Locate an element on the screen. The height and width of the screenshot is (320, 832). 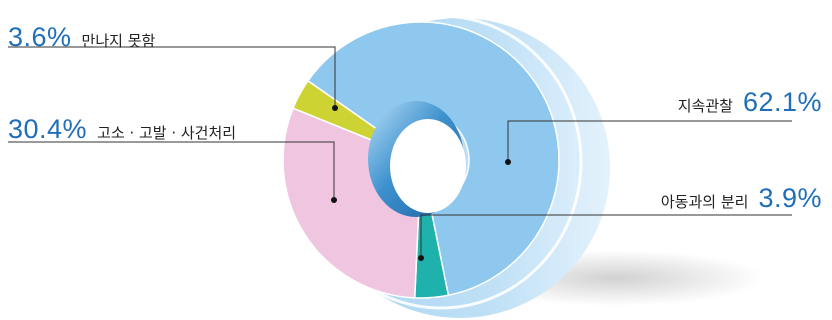
leader-separation is located at coordinates (606, 236).